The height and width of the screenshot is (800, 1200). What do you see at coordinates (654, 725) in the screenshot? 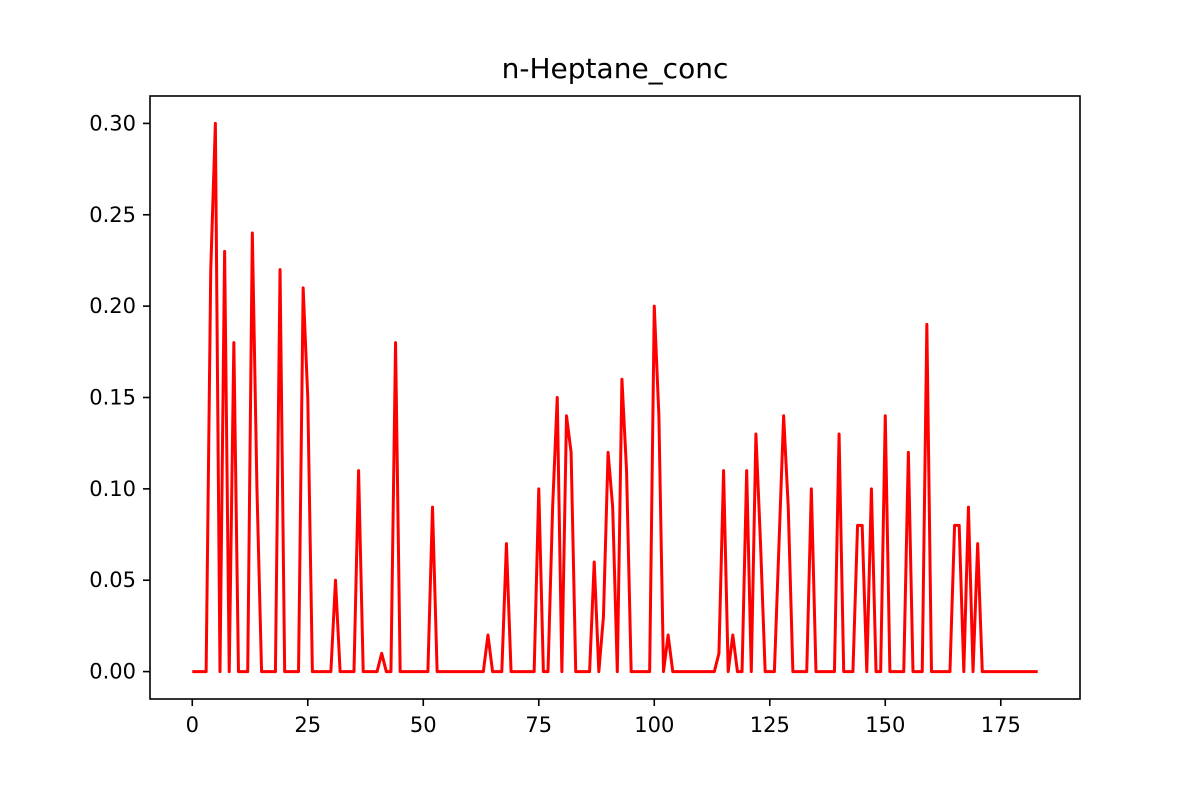
I see `x-tick-label: 100` at bounding box center [654, 725].